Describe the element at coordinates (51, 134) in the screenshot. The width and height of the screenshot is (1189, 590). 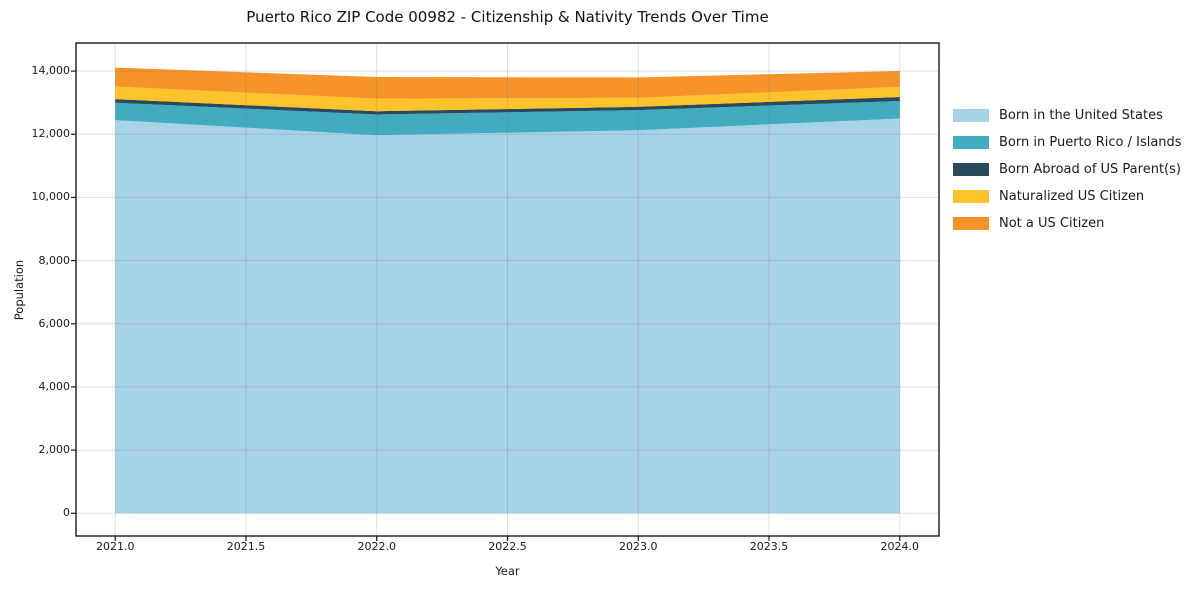
I see `y-tick-label: 12,000` at that location.